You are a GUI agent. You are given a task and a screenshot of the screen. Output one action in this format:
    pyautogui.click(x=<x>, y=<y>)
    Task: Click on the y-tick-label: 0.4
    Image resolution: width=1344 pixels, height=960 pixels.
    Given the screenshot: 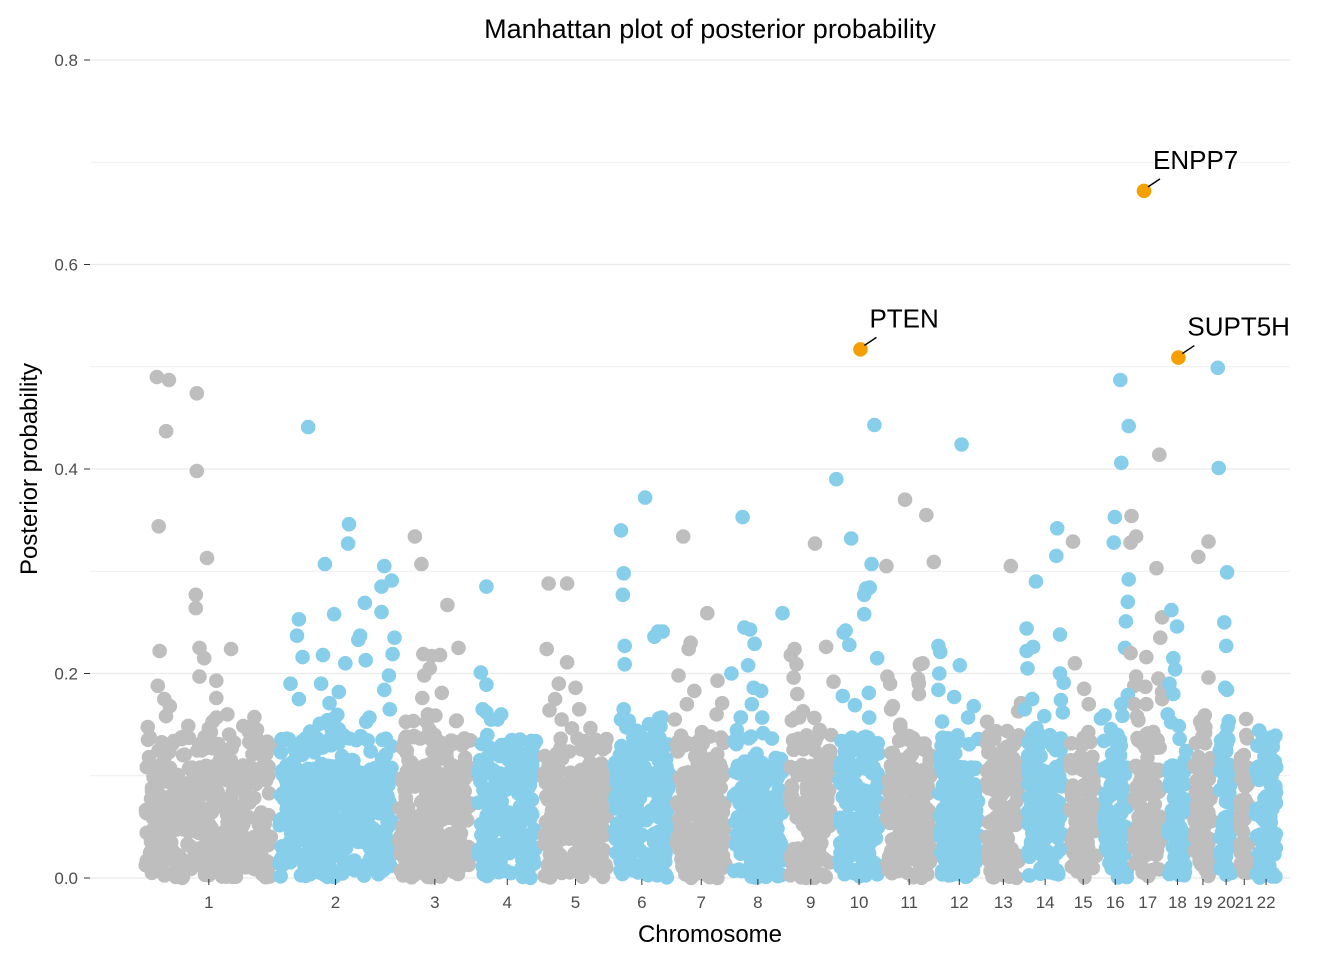 What is the action you would take?
    pyautogui.click(x=66, y=469)
    